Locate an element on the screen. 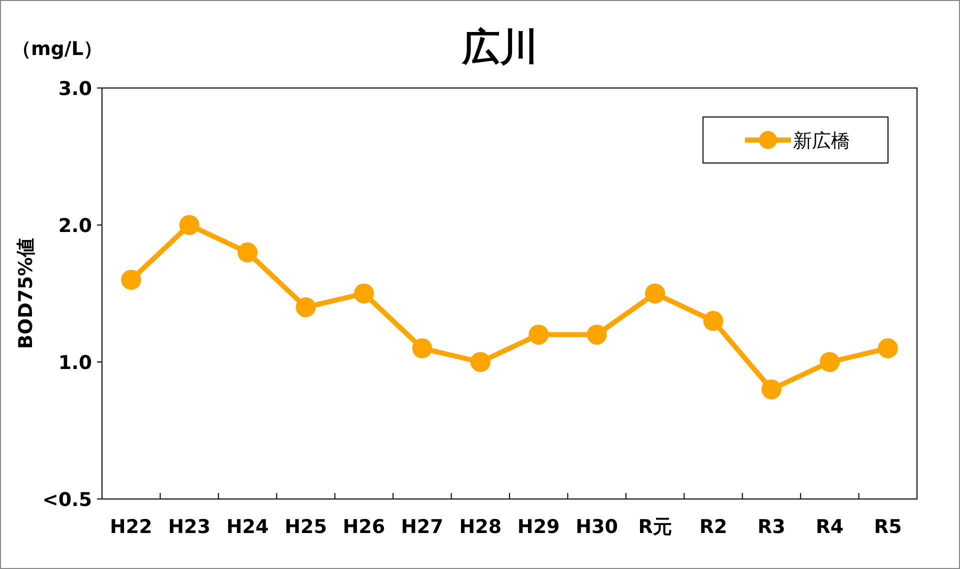 The image size is (960, 569). x-tick-label: R4 is located at coordinates (830, 527).